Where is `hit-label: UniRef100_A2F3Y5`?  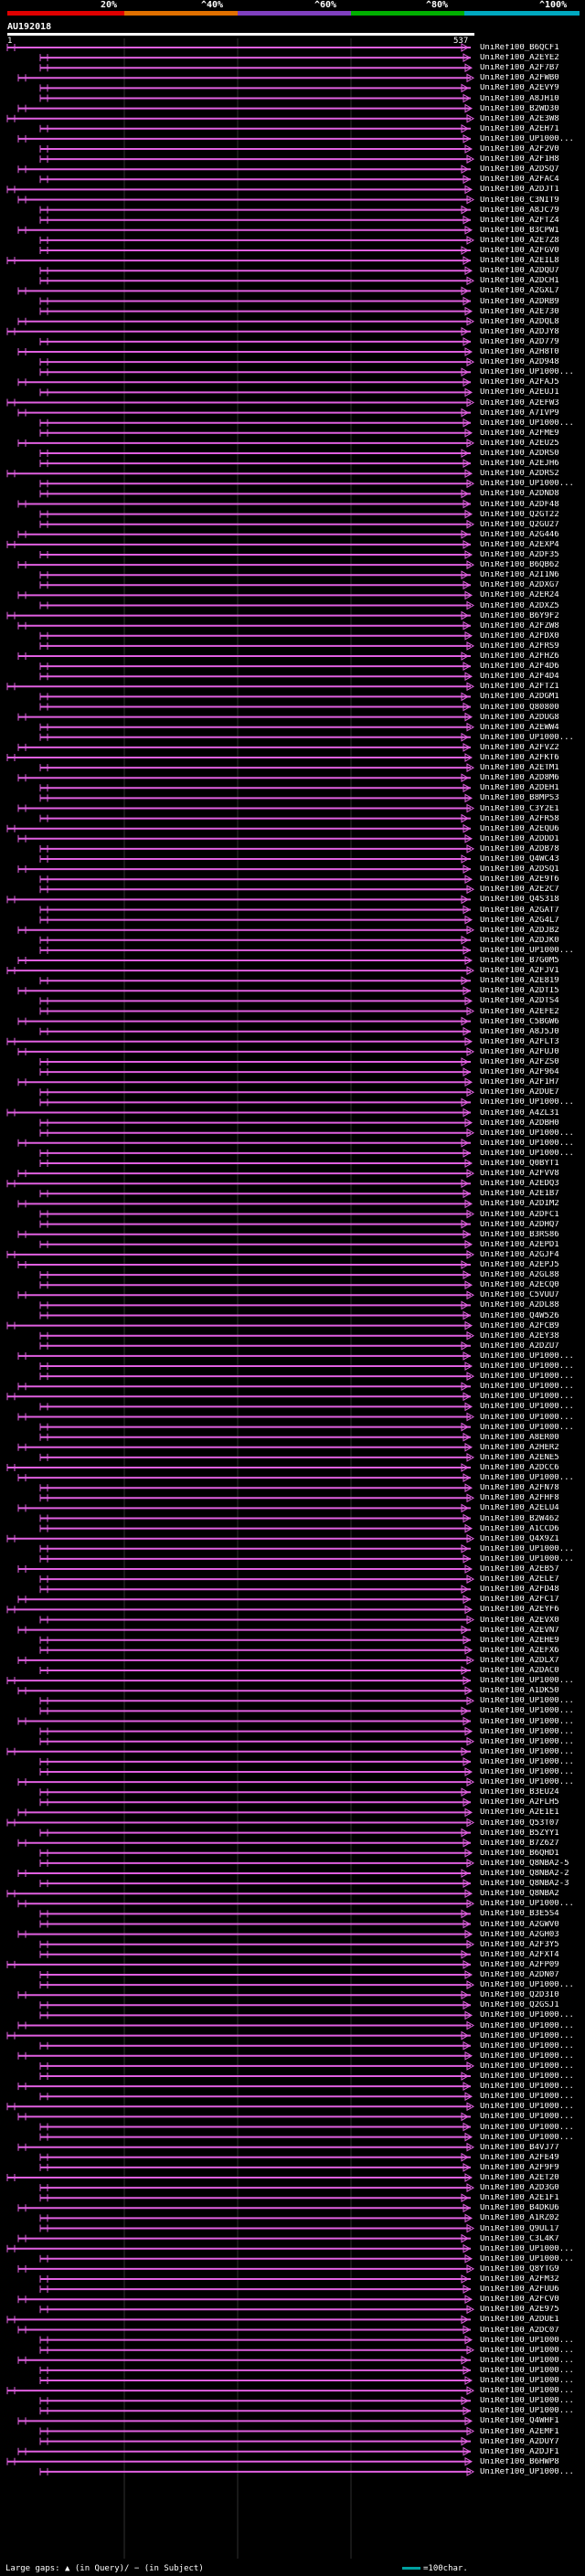 hit-label: UniRef100_A2F3Y5 is located at coordinates (519, 1944).